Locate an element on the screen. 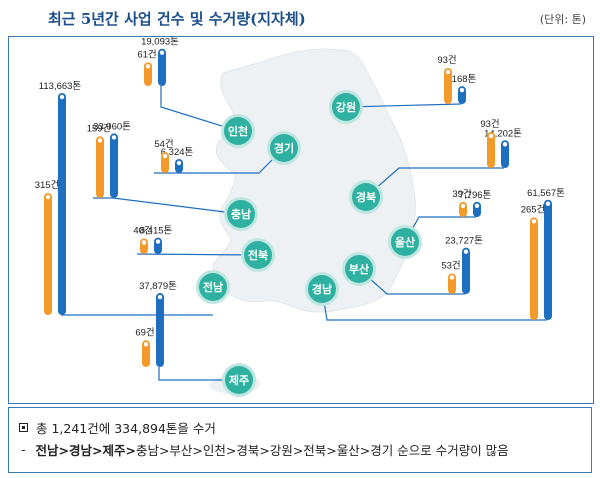 The width and height of the screenshot is (600, 478). leader-line-강원 is located at coordinates (403, 105).